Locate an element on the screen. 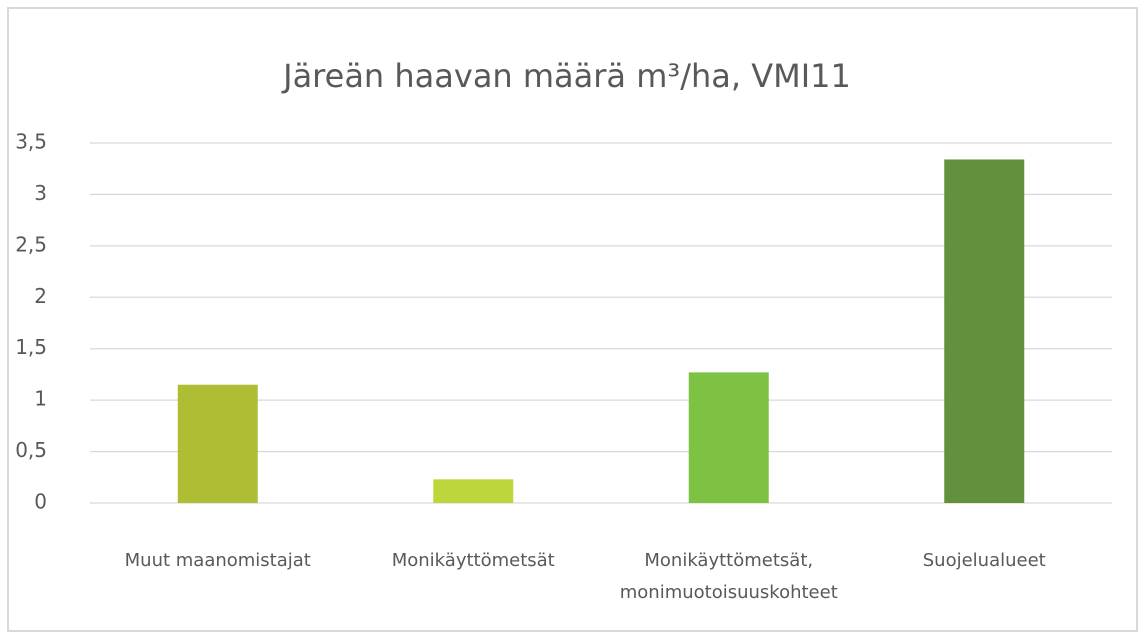 Image resolution: width=1145 pixels, height=639 pixels. y-tick-label: 0,5 is located at coordinates (31, 450).